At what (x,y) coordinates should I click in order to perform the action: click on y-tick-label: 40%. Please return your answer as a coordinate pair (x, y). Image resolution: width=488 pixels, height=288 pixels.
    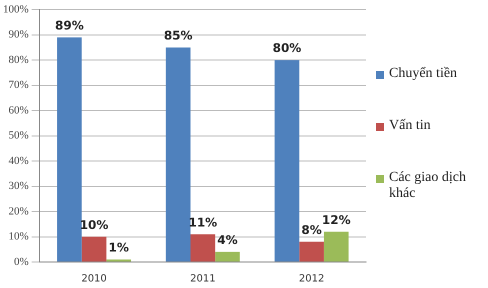
    Looking at the image, I should click on (18, 160).